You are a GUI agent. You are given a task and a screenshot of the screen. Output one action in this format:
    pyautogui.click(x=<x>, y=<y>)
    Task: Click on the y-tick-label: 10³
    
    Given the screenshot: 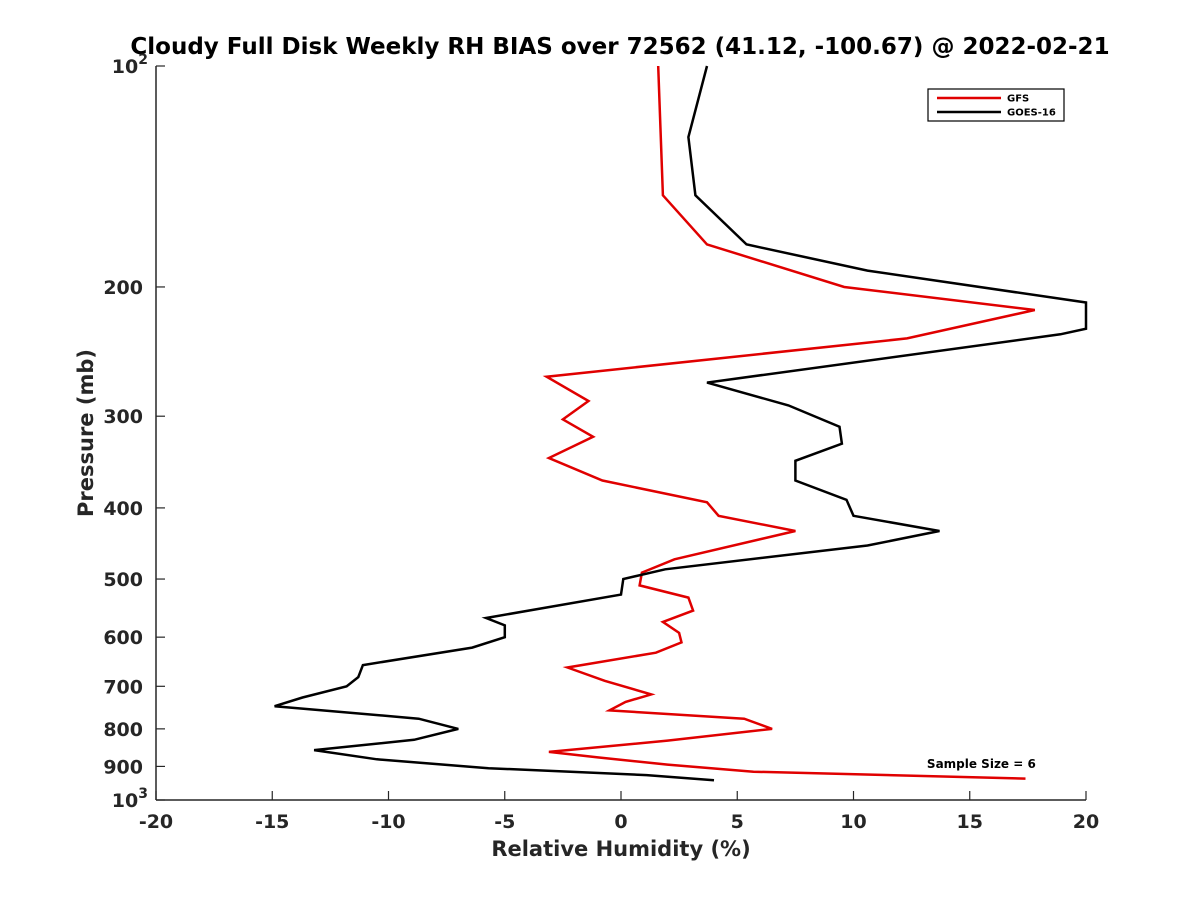 What is the action you would take?
    pyautogui.click(x=130, y=799)
    